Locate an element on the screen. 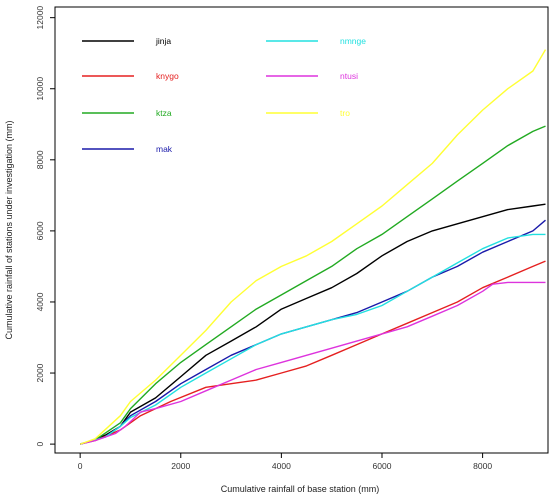  legend-label-knygo: knygo is located at coordinates (167, 76).